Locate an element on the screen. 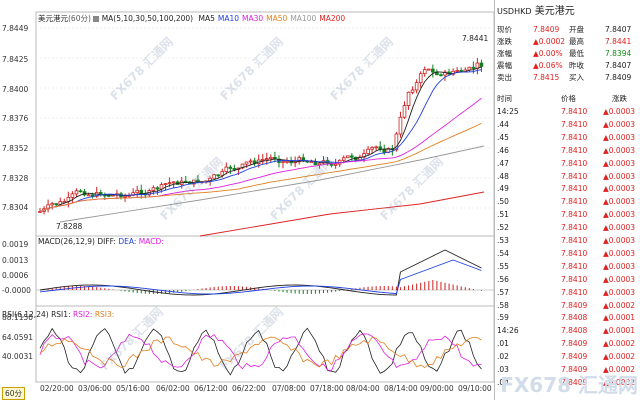  price-axis-label: 7.8304 is located at coordinates (15, 207).